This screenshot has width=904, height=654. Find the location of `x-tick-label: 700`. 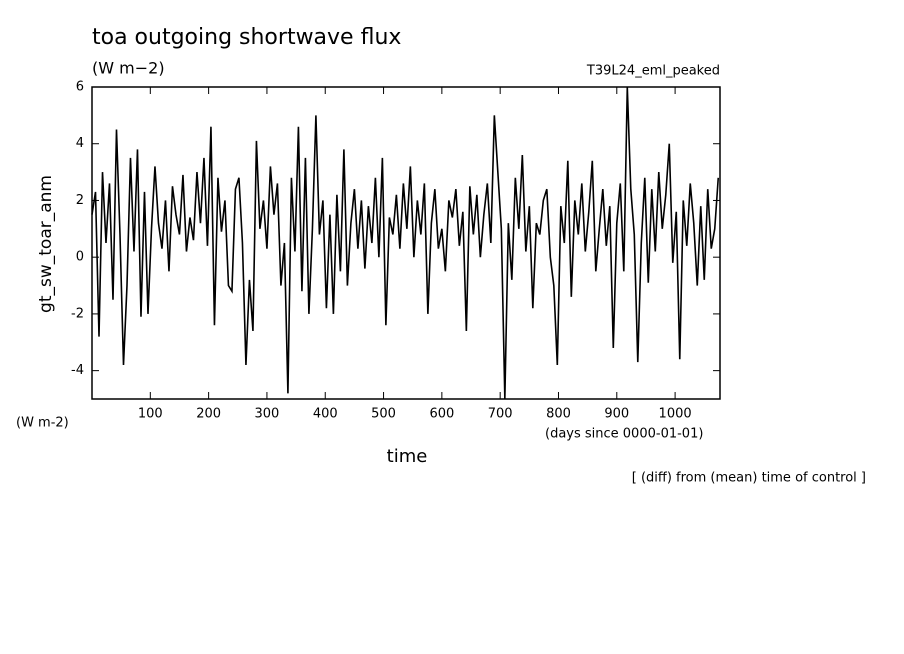

x-tick-label: 700 is located at coordinates (500, 414).